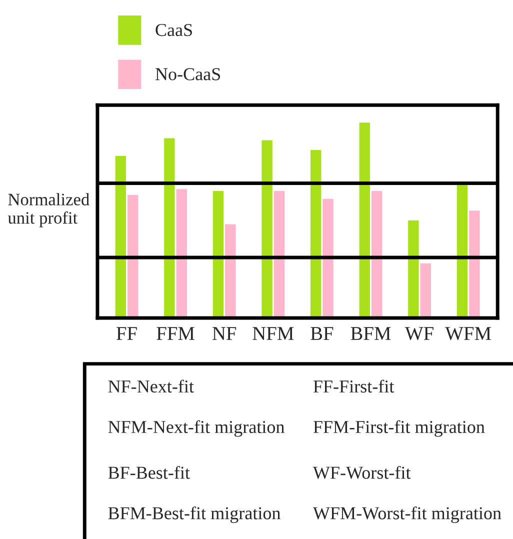 This screenshot has width=513, height=539. What do you see at coordinates (224, 333) in the screenshot?
I see `x-tick-label: NF` at bounding box center [224, 333].